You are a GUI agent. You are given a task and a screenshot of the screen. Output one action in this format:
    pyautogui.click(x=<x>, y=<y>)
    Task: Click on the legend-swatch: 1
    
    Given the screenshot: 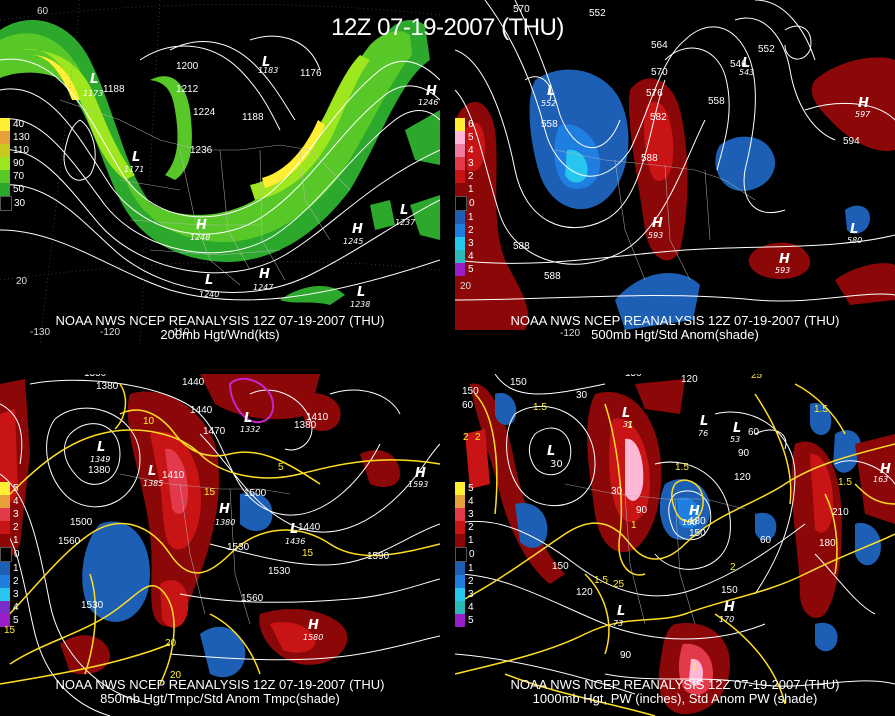 What is the action you would take?
    pyautogui.click(x=464, y=189)
    